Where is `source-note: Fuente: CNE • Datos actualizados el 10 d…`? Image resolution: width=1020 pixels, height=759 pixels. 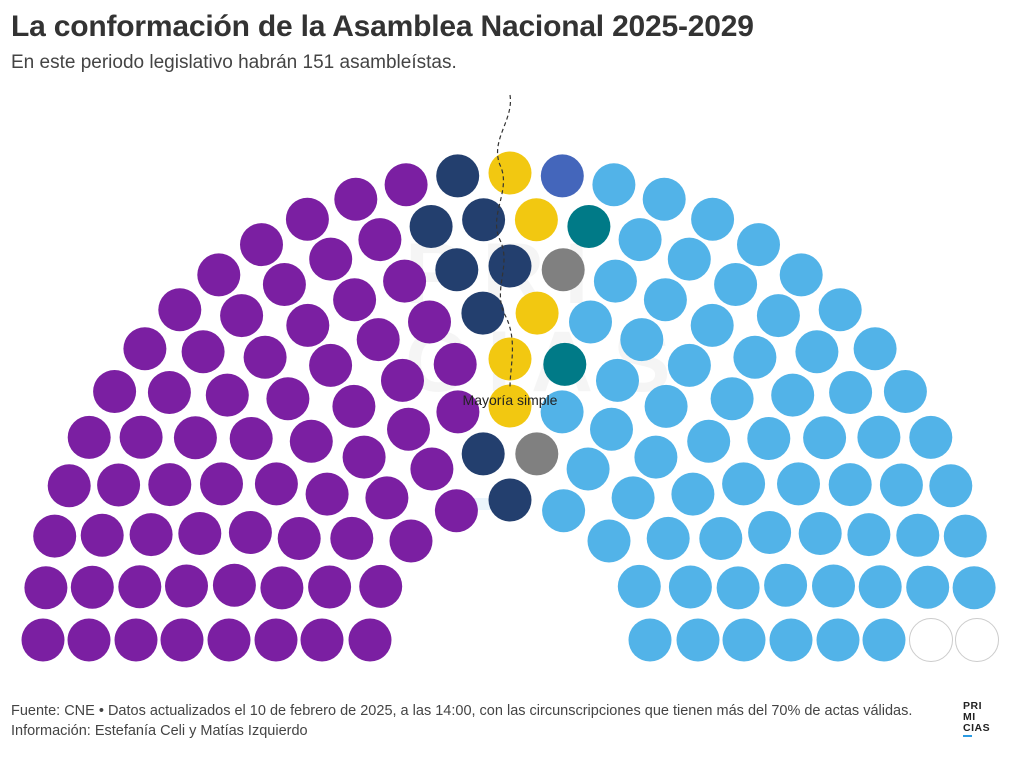 source-note: Fuente: CNE • Datos actualizados el 10 d… is located at coordinates (462, 711).